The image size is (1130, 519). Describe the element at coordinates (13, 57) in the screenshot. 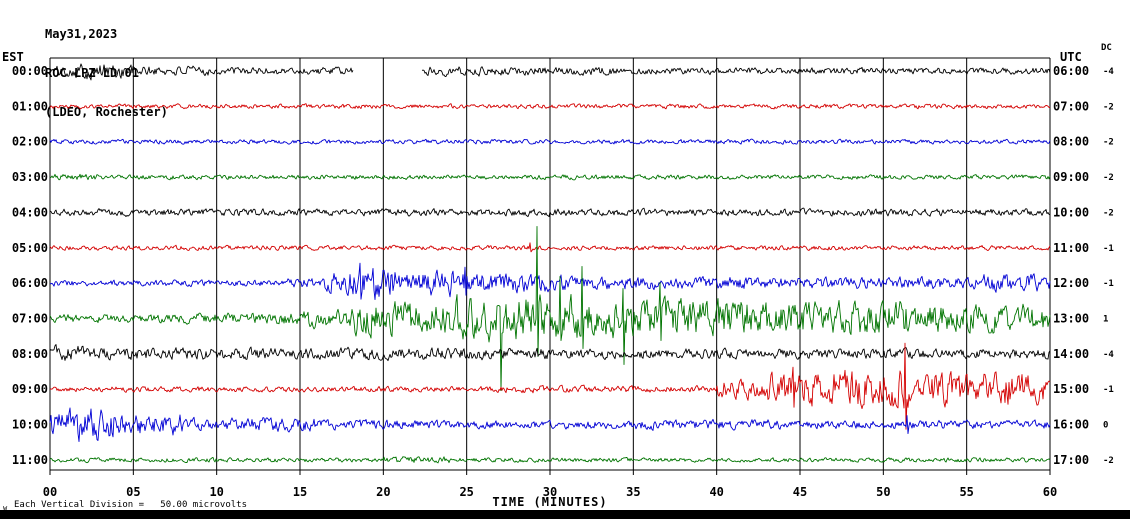

I see `left-timezone-label: EST` at that location.